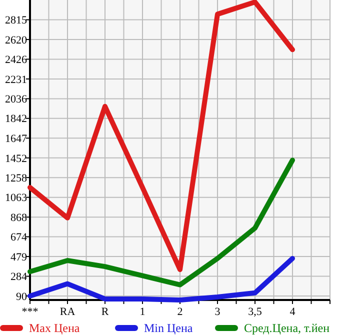 This screenshot has width=345, height=335. I want to click on y-tick-label: 479, so click(19, 257).